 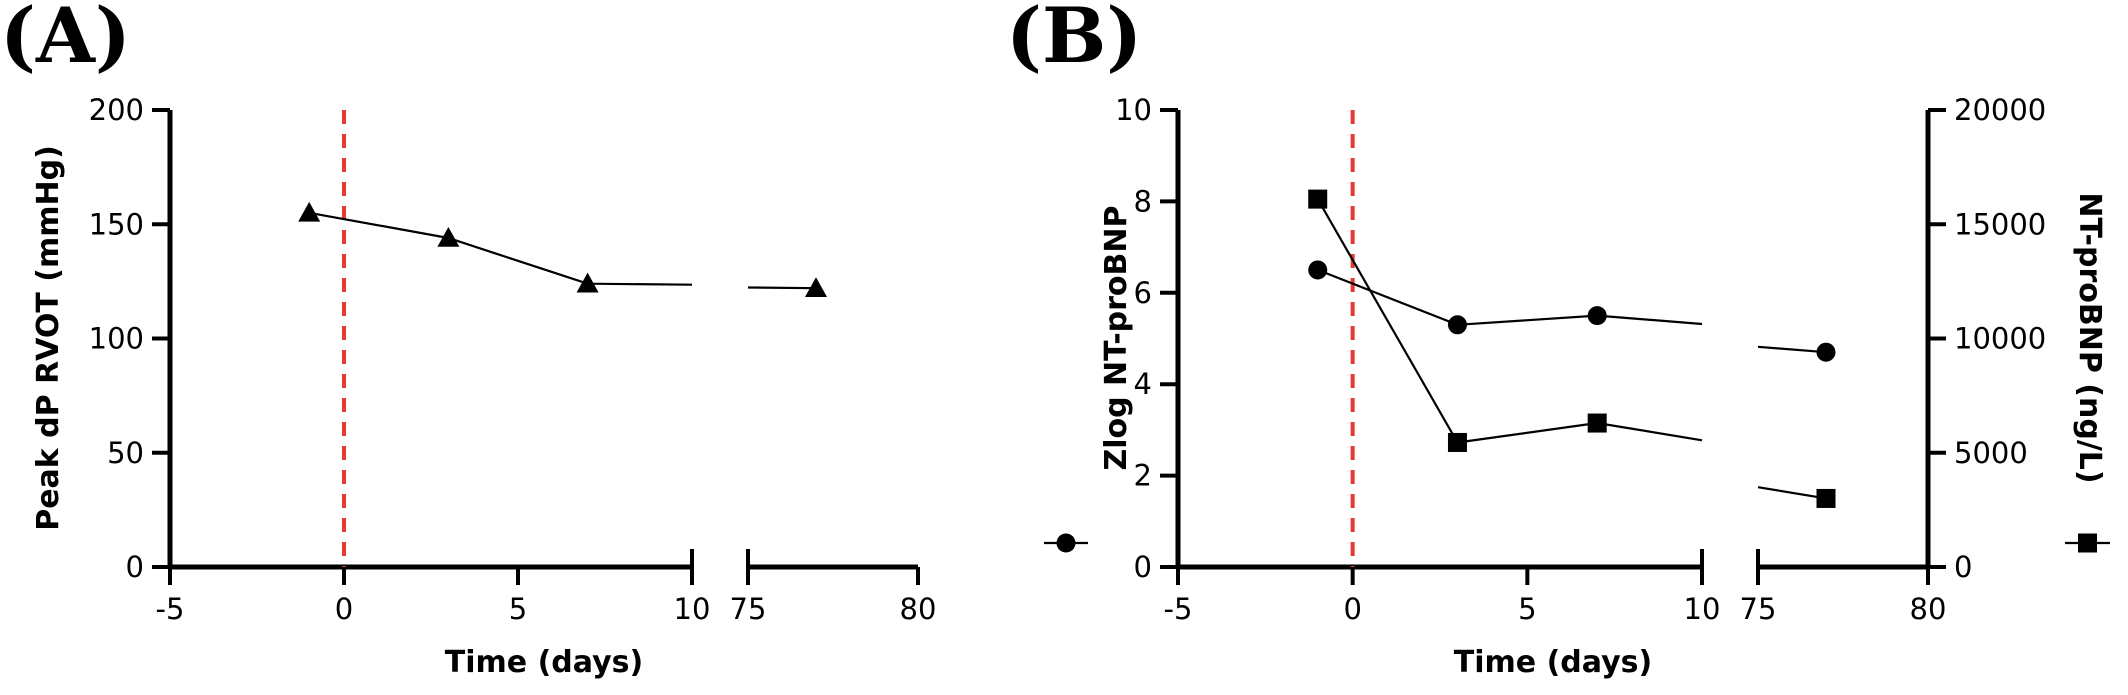 I want to click on panel-label: (B), so click(x=1074, y=40).